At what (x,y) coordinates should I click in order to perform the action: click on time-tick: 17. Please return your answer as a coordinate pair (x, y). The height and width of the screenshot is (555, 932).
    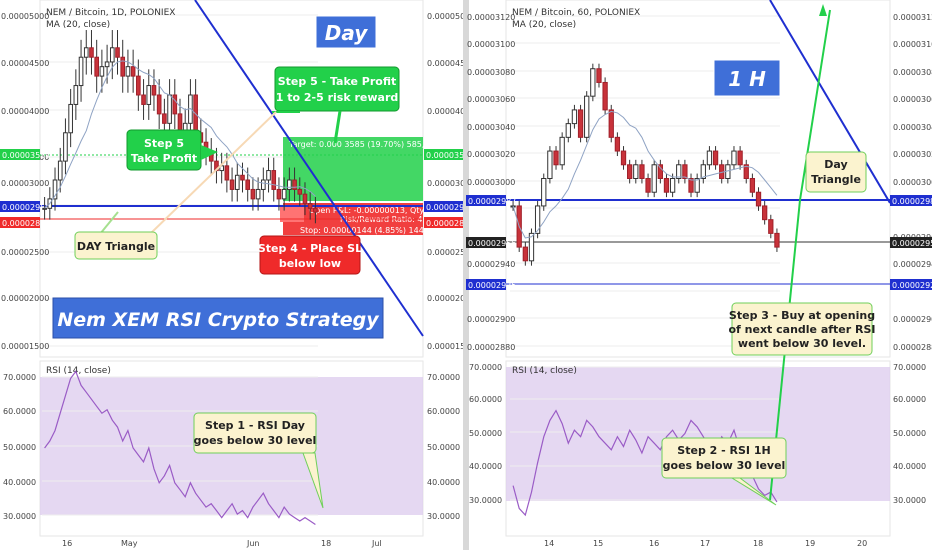
    Looking at the image, I should click on (705, 543).